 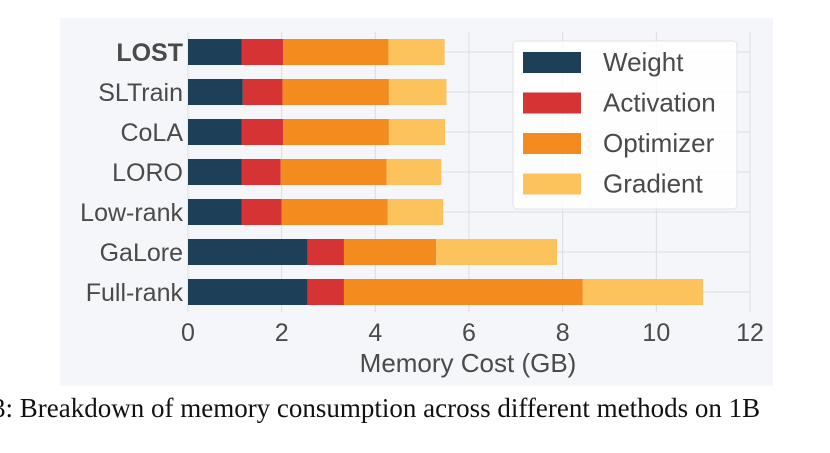 What do you see at coordinates (261, 212) in the screenshot?
I see `bar-segment-activation-low-rank` at bounding box center [261, 212].